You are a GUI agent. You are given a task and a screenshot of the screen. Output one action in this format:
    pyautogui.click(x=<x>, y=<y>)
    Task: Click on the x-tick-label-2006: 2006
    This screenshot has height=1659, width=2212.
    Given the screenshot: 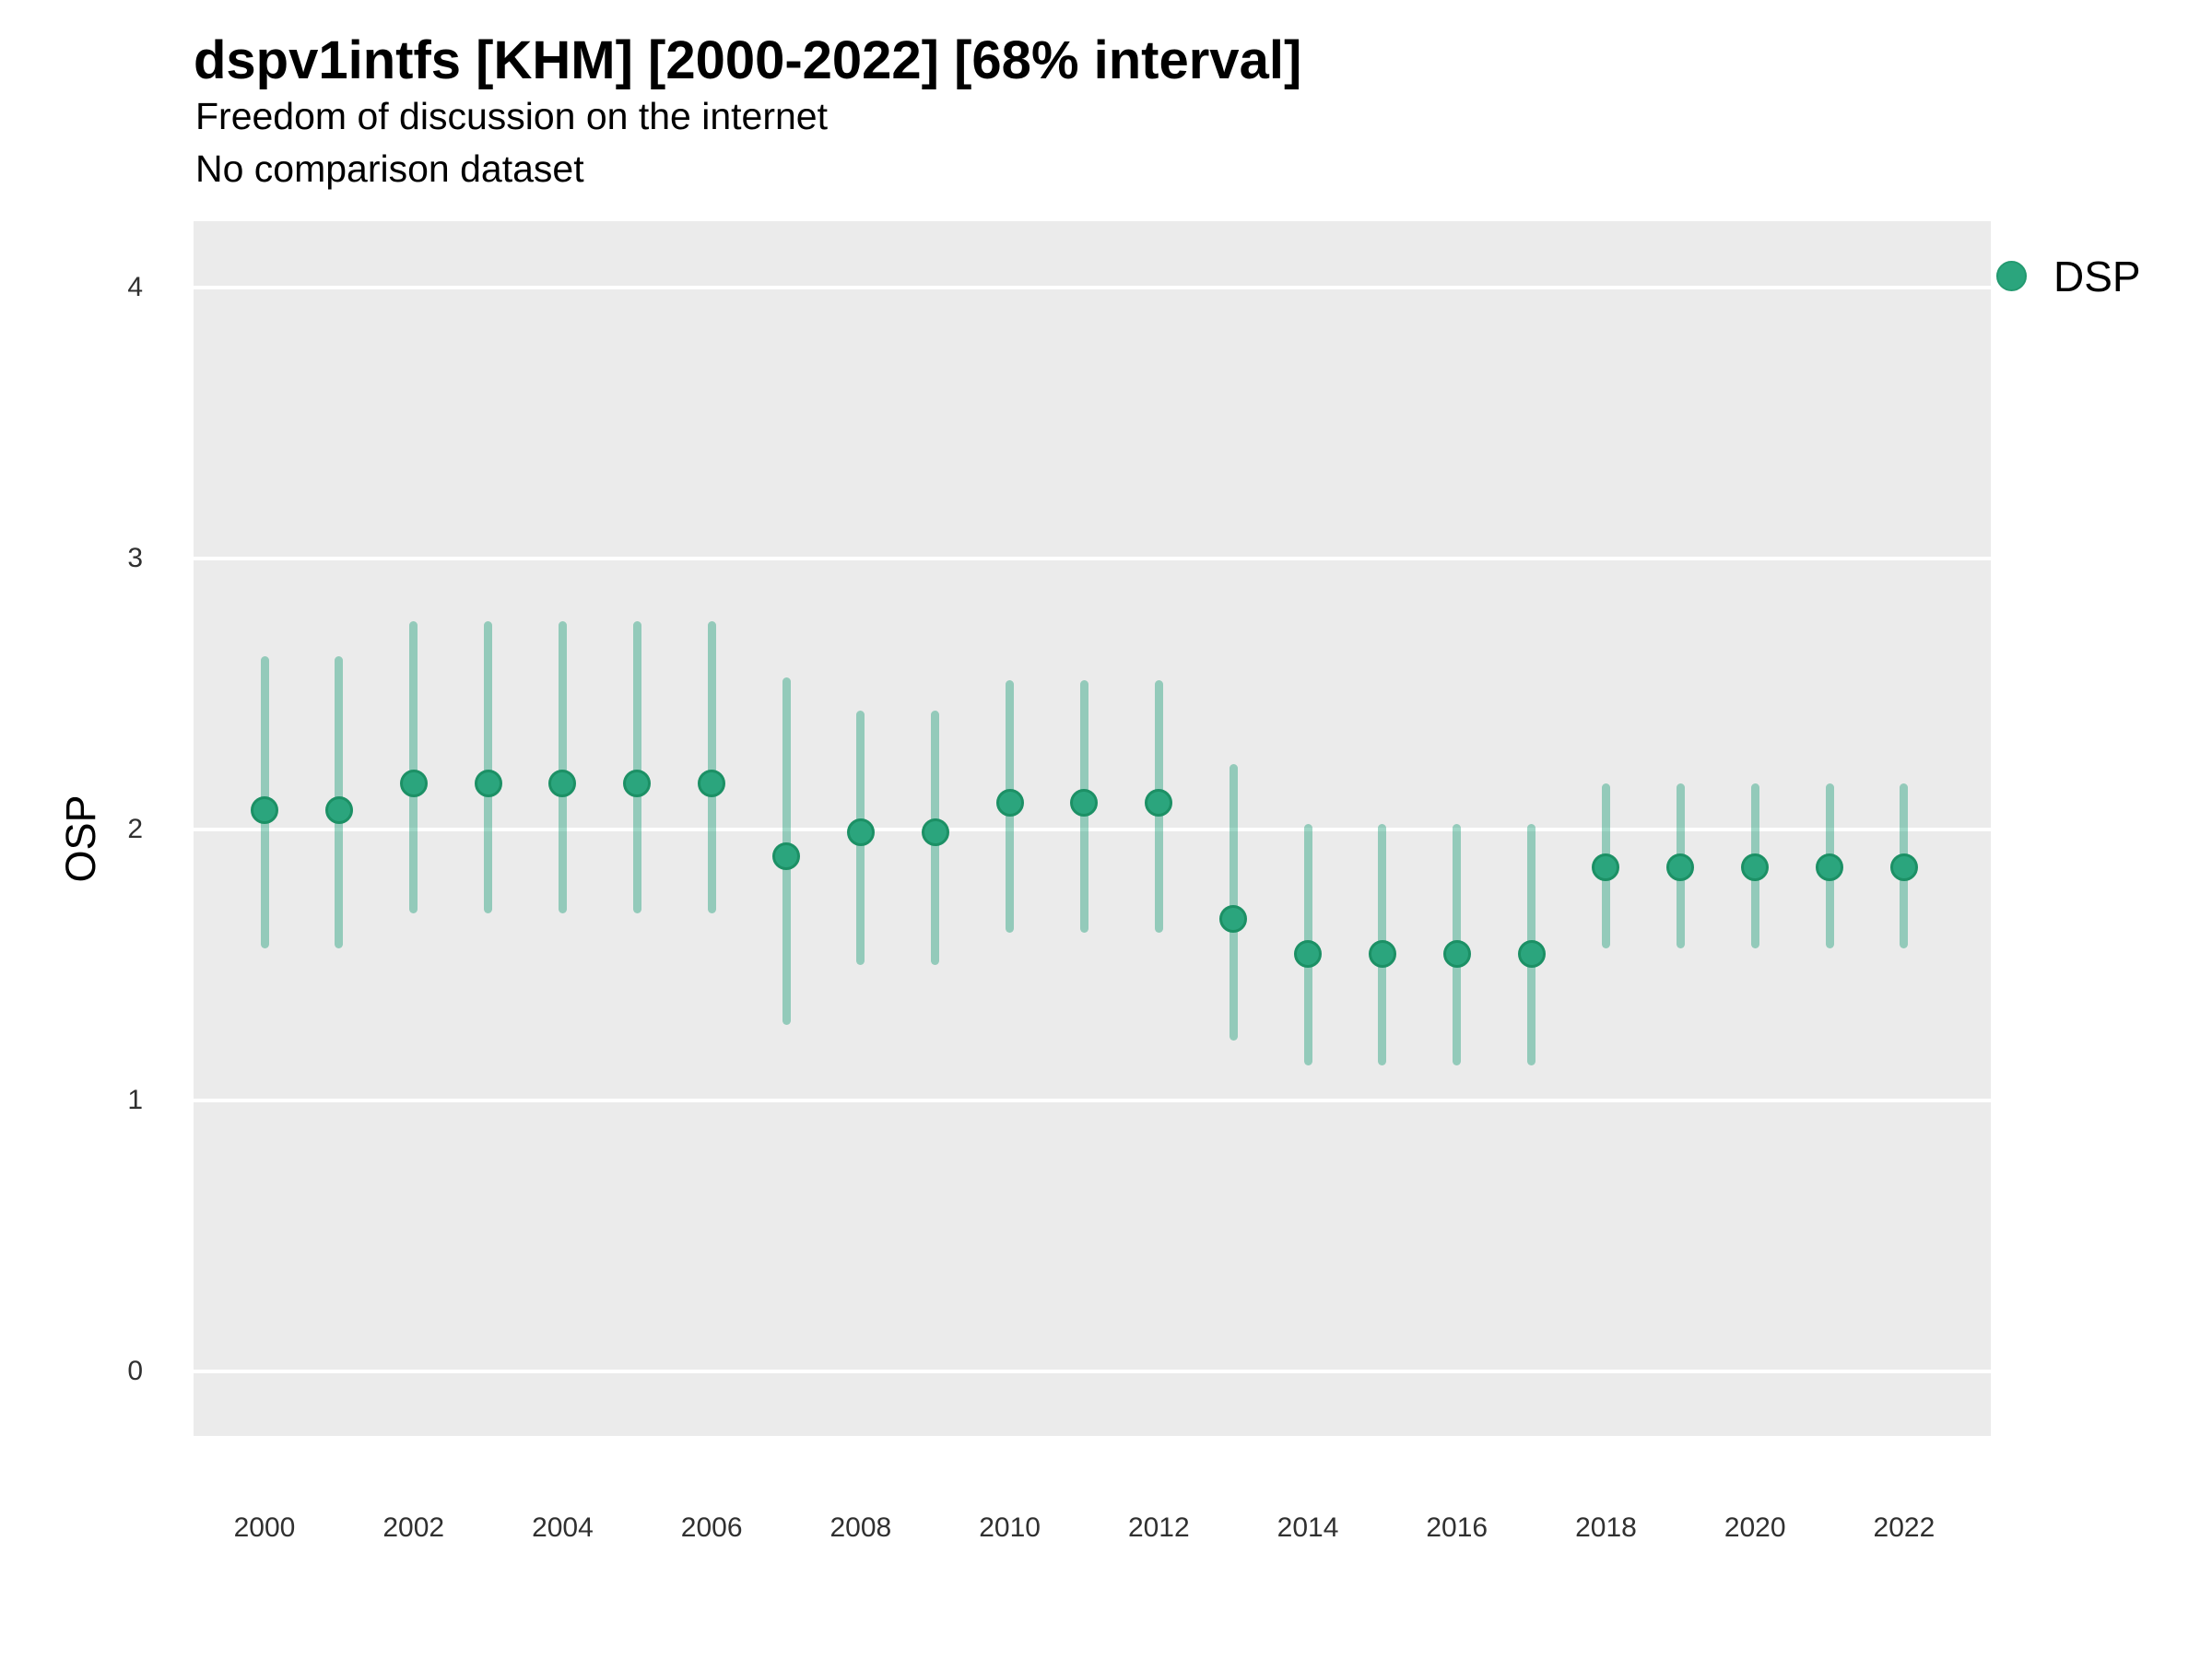 What is the action you would take?
    pyautogui.click(x=711, y=1527)
    